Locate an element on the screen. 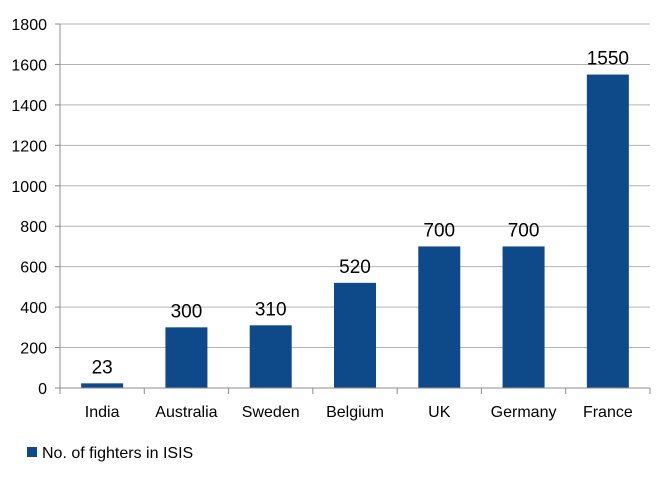 This screenshot has width=670, height=482. bar-australia is located at coordinates (186, 357).